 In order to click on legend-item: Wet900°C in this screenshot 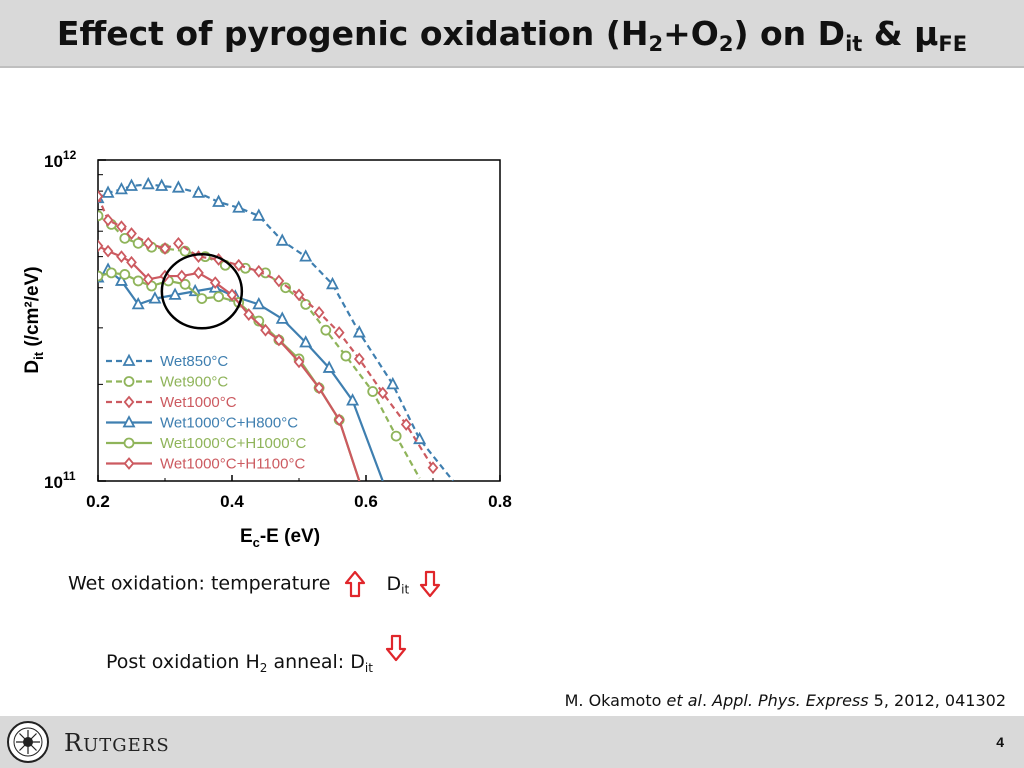, I will do `click(167, 382)`.